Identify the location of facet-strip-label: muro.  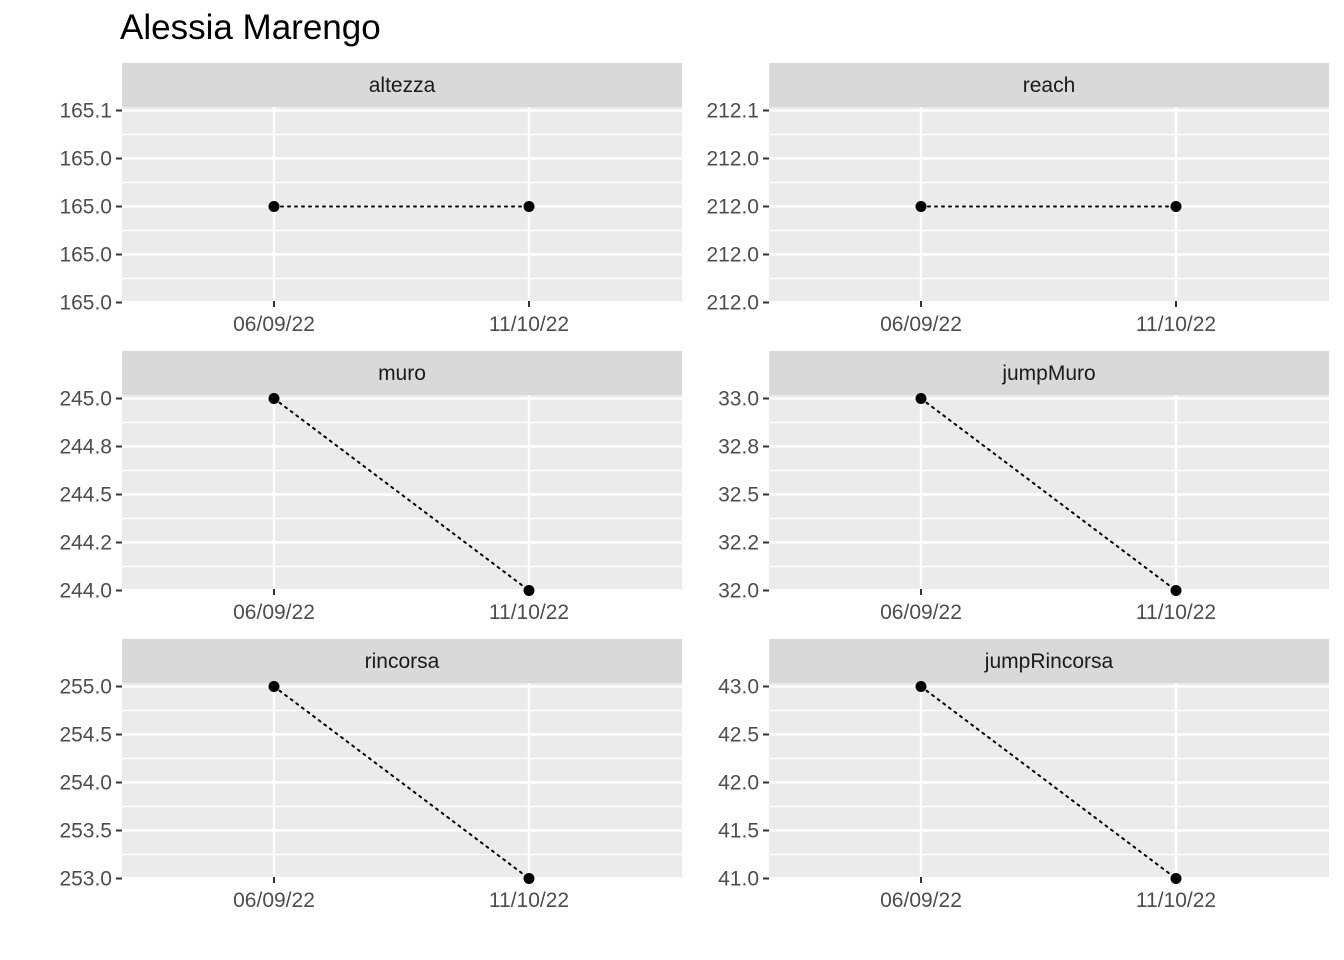
(402, 373).